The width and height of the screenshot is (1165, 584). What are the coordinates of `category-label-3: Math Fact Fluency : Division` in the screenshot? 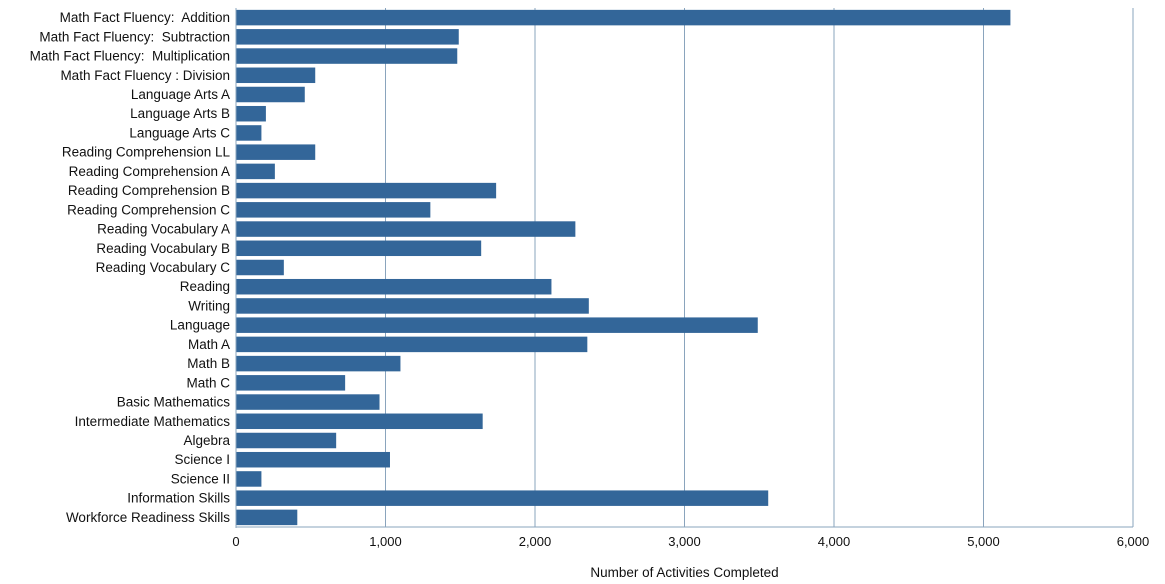 It's located at (145, 75).